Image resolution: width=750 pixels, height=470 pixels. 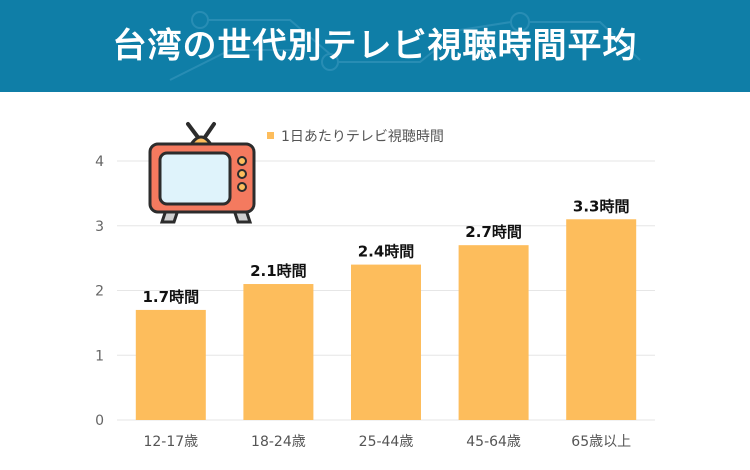 What do you see at coordinates (278, 271) in the screenshot?
I see `data-label: 2.1時間` at bounding box center [278, 271].